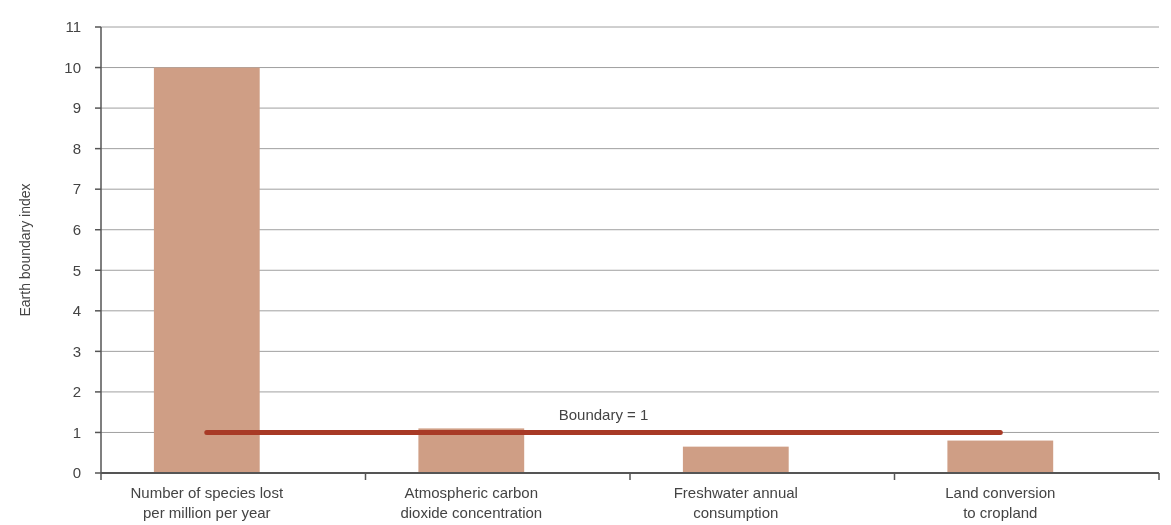 The height and width of the screenshot is (525, 1171). Describe the element at coordinates (76, 432) in the screenshot. I see `y-tick-label: 1` at that location.